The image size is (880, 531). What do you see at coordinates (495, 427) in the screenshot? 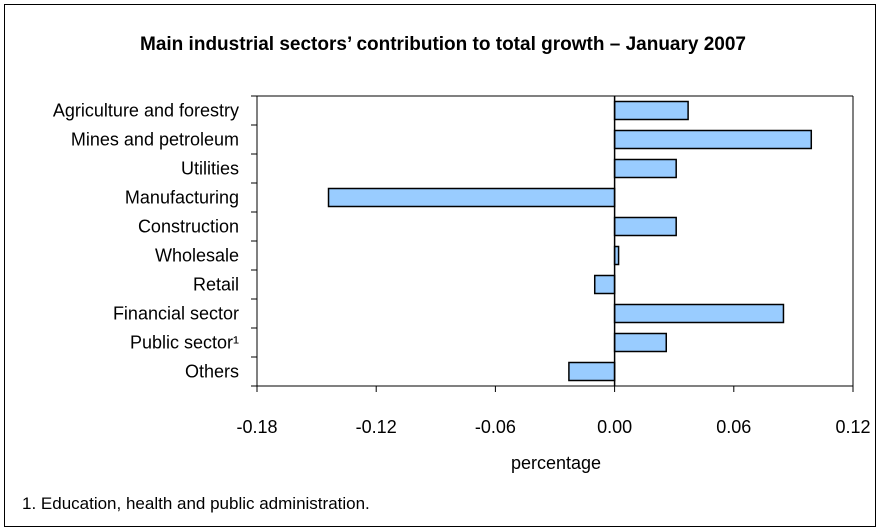
I see `x-tick-label: -0.06` at bounding box center [495, 427].